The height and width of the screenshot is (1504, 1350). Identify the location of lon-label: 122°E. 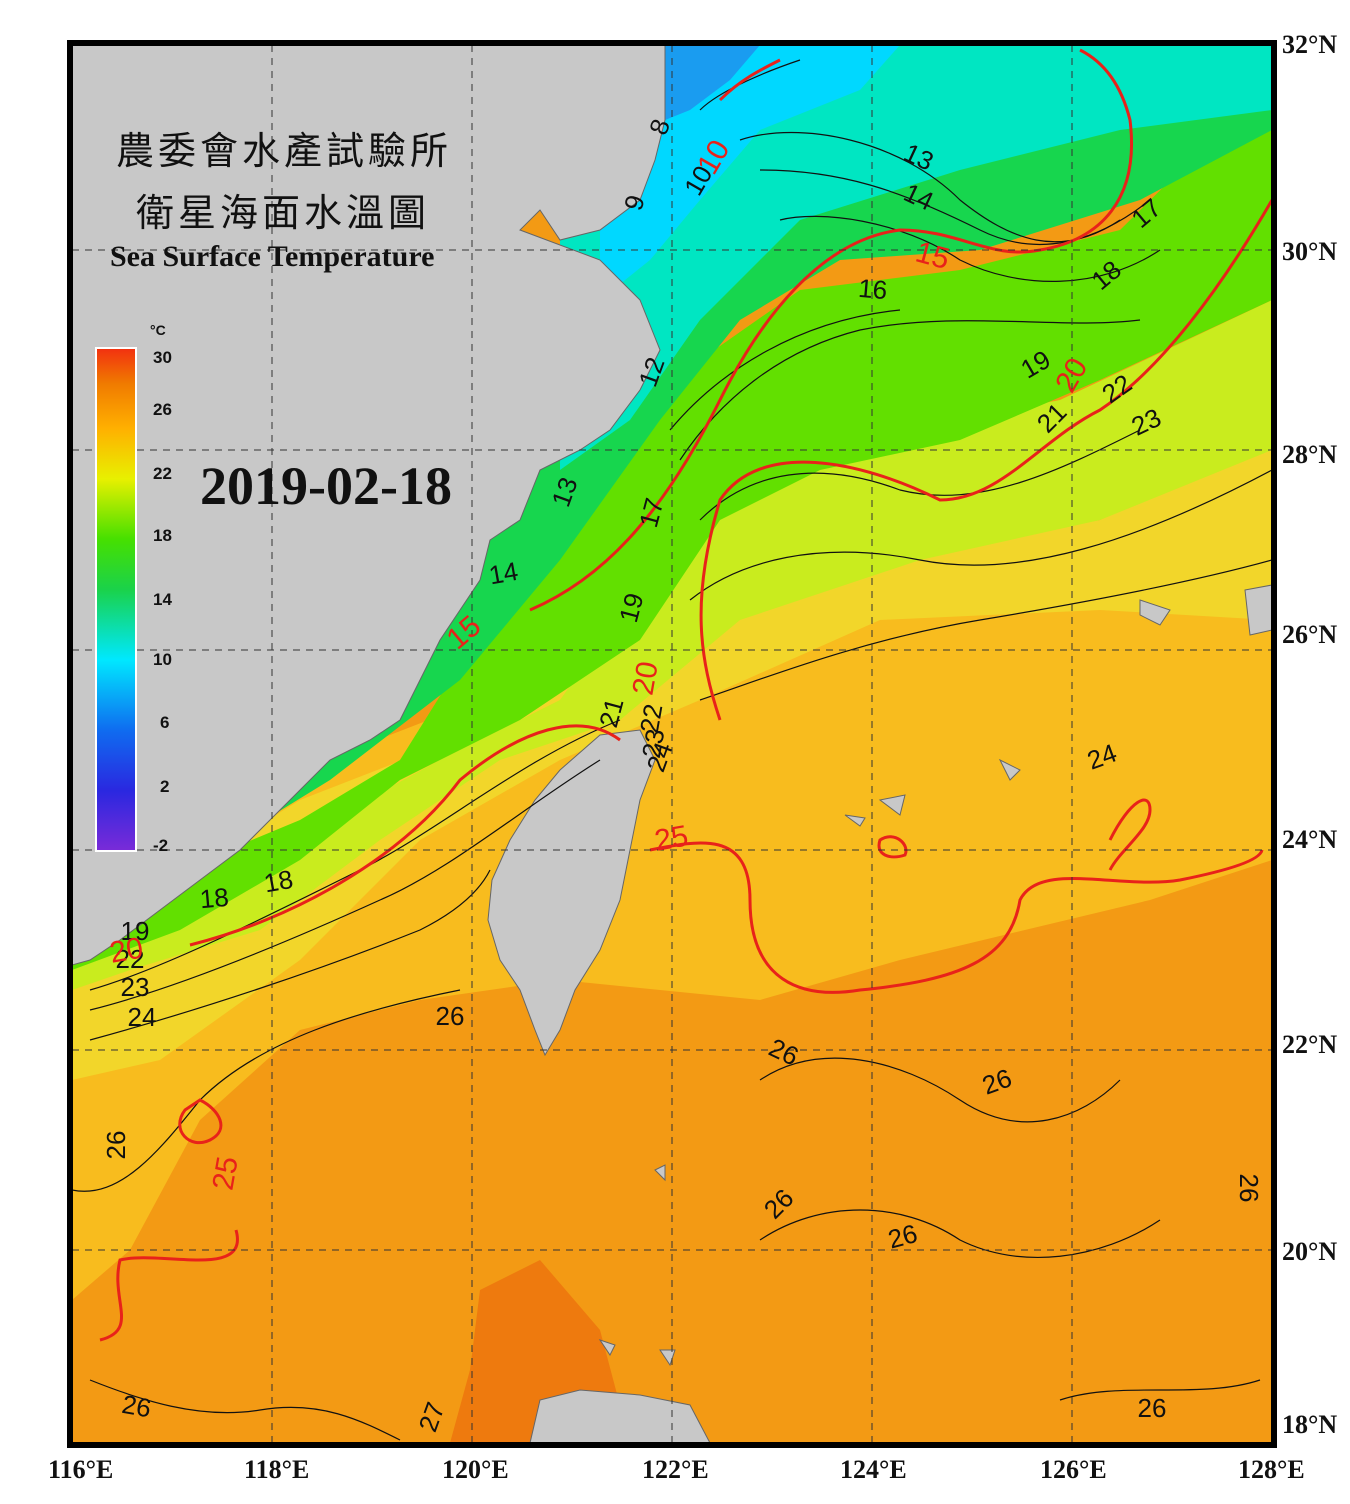
(675, 1469).